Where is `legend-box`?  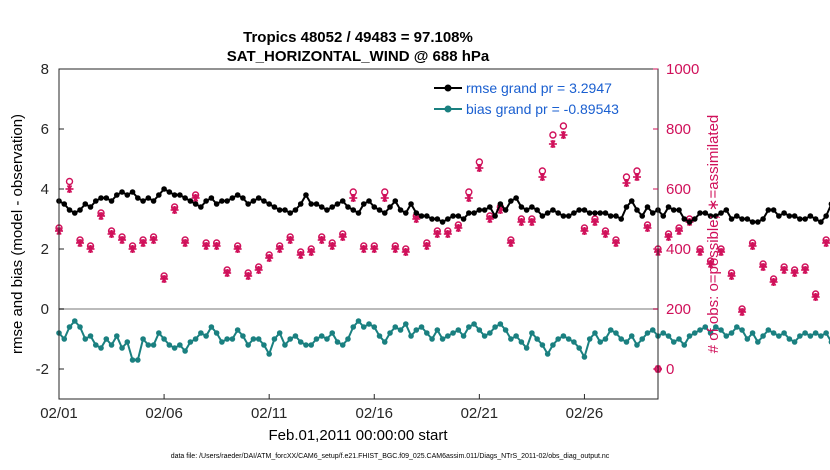 legend-box is located at coordinates (543, 97).